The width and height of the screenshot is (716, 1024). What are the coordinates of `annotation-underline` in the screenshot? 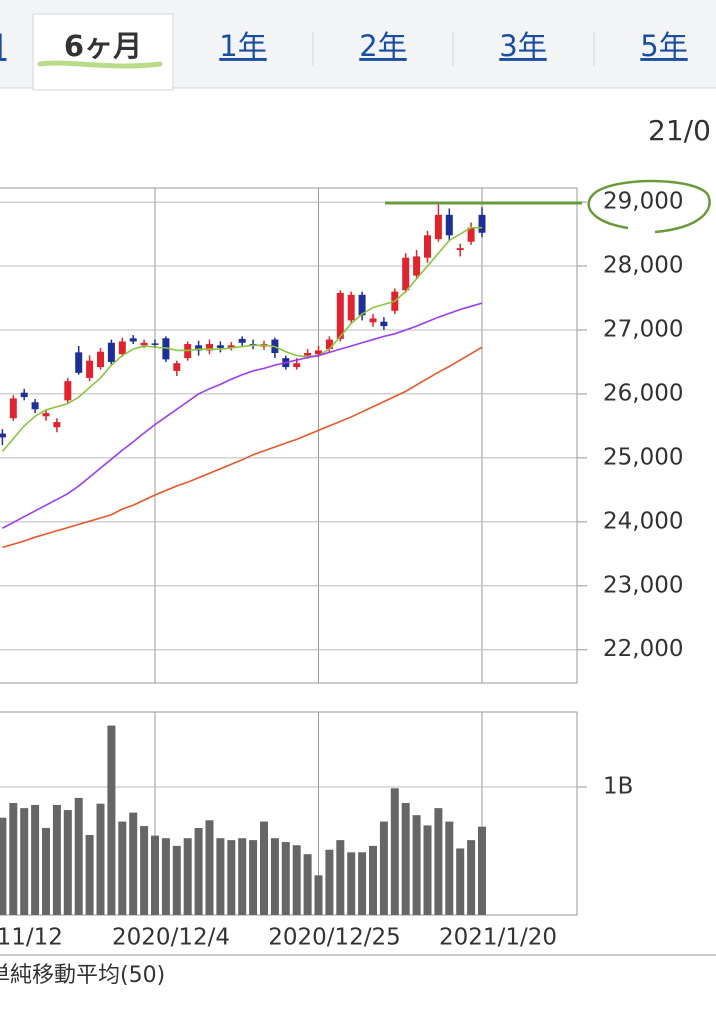 It's located at (100, 64).